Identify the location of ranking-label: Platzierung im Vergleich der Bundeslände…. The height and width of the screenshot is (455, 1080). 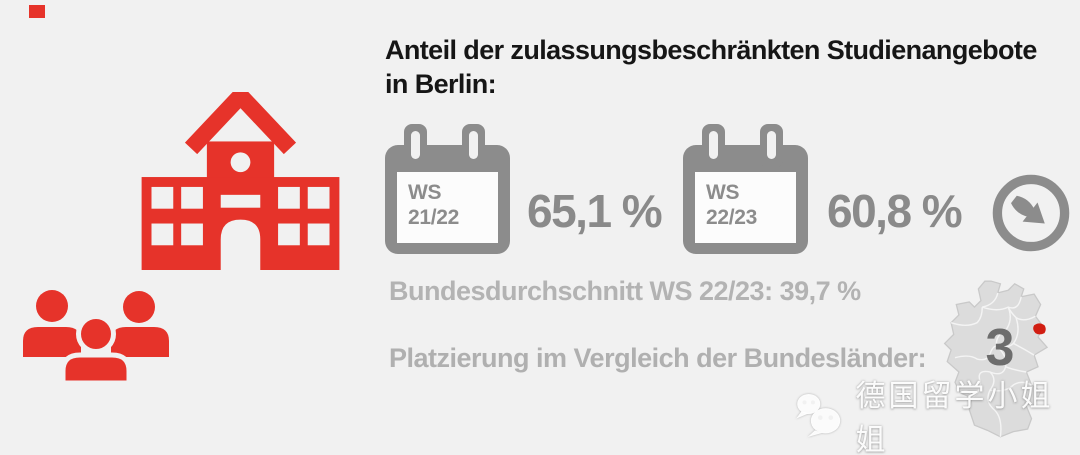
(658, 358).